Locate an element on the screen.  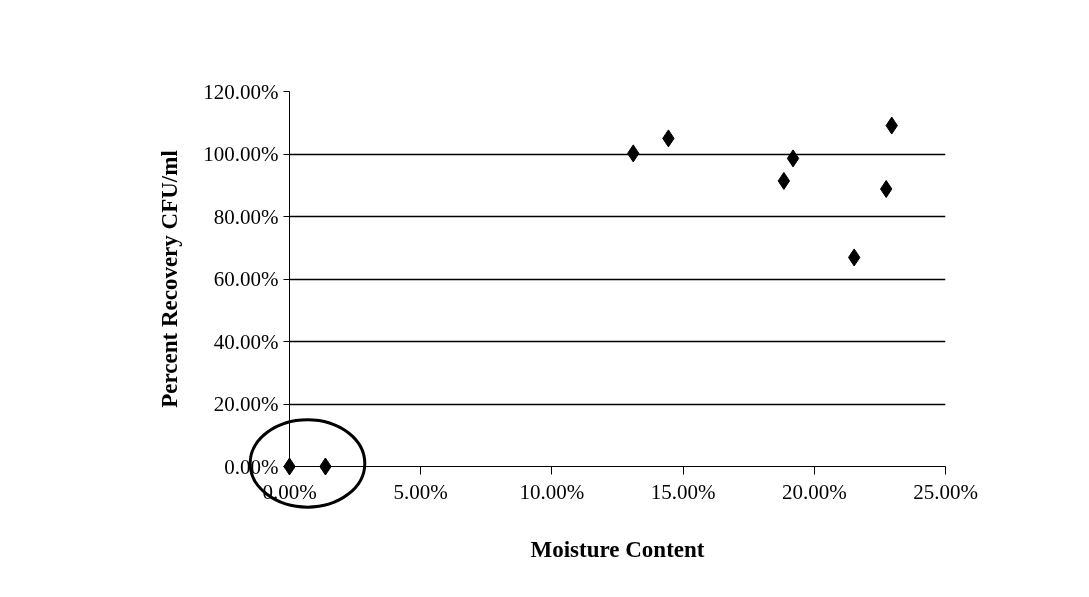
y-tick-label: 20.00% is located at coordinates (246, 404).